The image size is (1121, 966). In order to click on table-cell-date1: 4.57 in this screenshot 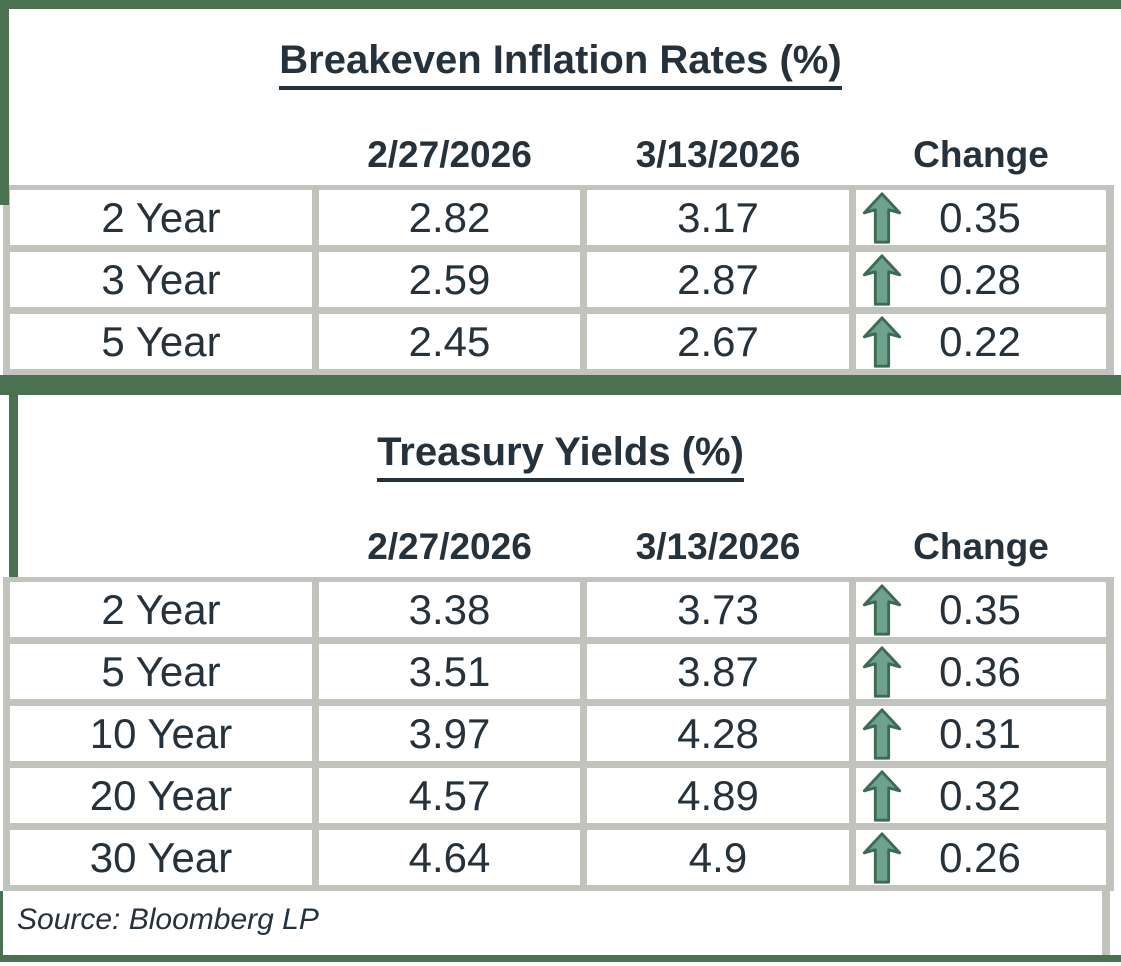, I will do `click(449, 795)`.